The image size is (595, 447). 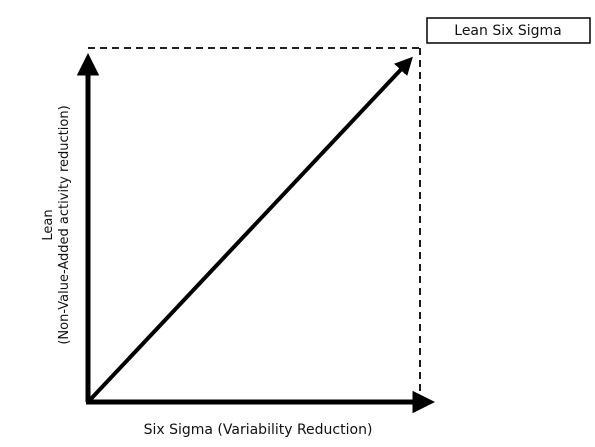 What do you see at coordinates (64, 224) in the screenshot?
I see `y-axis-label-line2: (Non-Value-Added activity reduction)` at bounding box center [64, 224].